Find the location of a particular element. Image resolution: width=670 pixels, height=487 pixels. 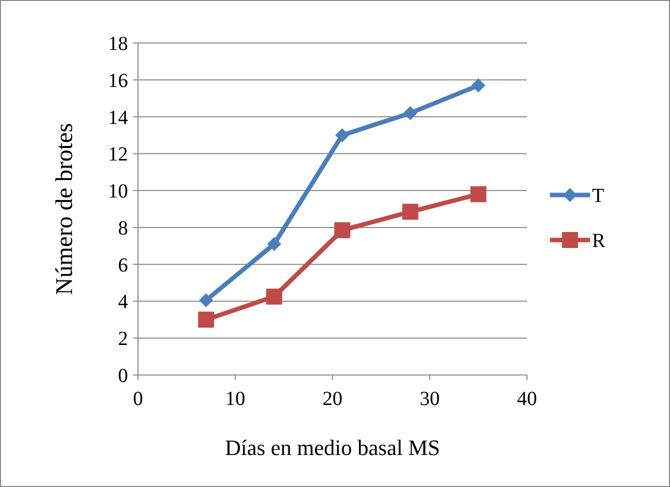

x-tick-label: 40 is located at coordinates (527, 399).